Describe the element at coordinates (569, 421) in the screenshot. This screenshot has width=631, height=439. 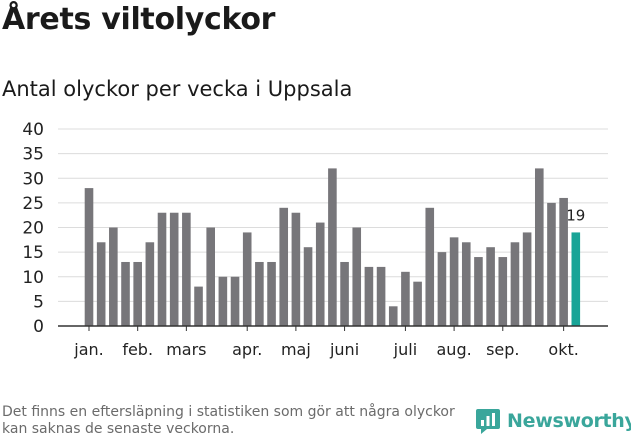
I see `newsworthy-logo-text: Newsworthy` at that location.